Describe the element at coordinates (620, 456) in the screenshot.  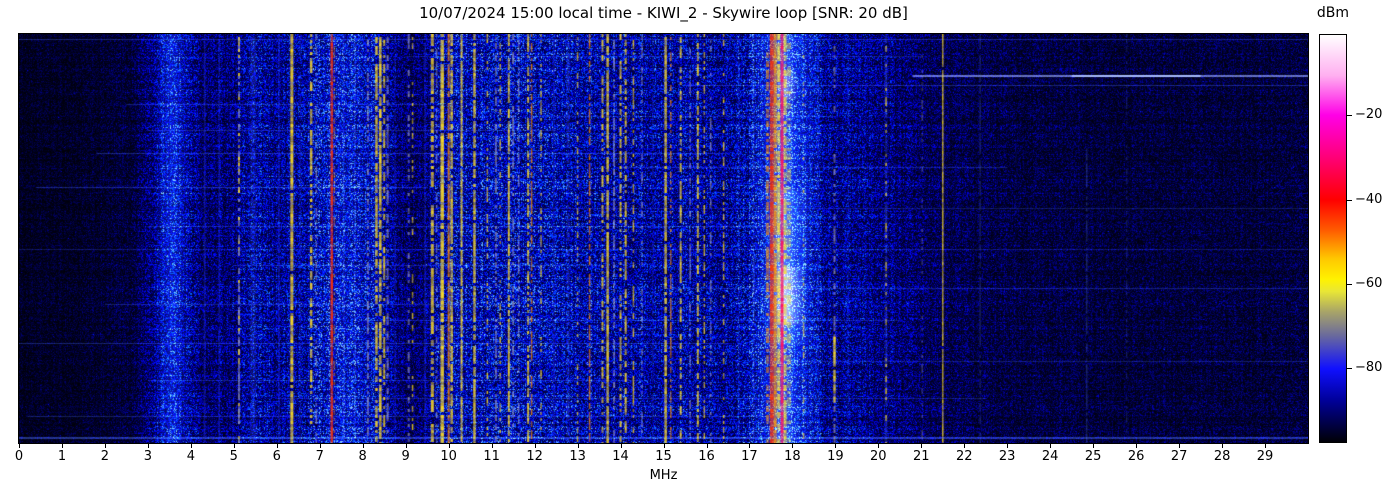
I see `x-tick-label: 14` at that location.